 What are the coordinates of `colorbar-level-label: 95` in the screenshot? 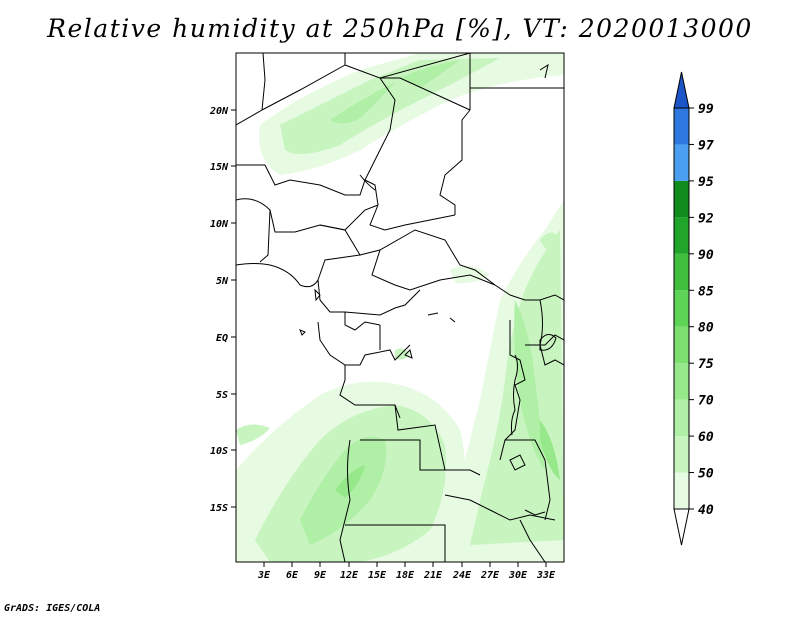 It's located at (706, 182).